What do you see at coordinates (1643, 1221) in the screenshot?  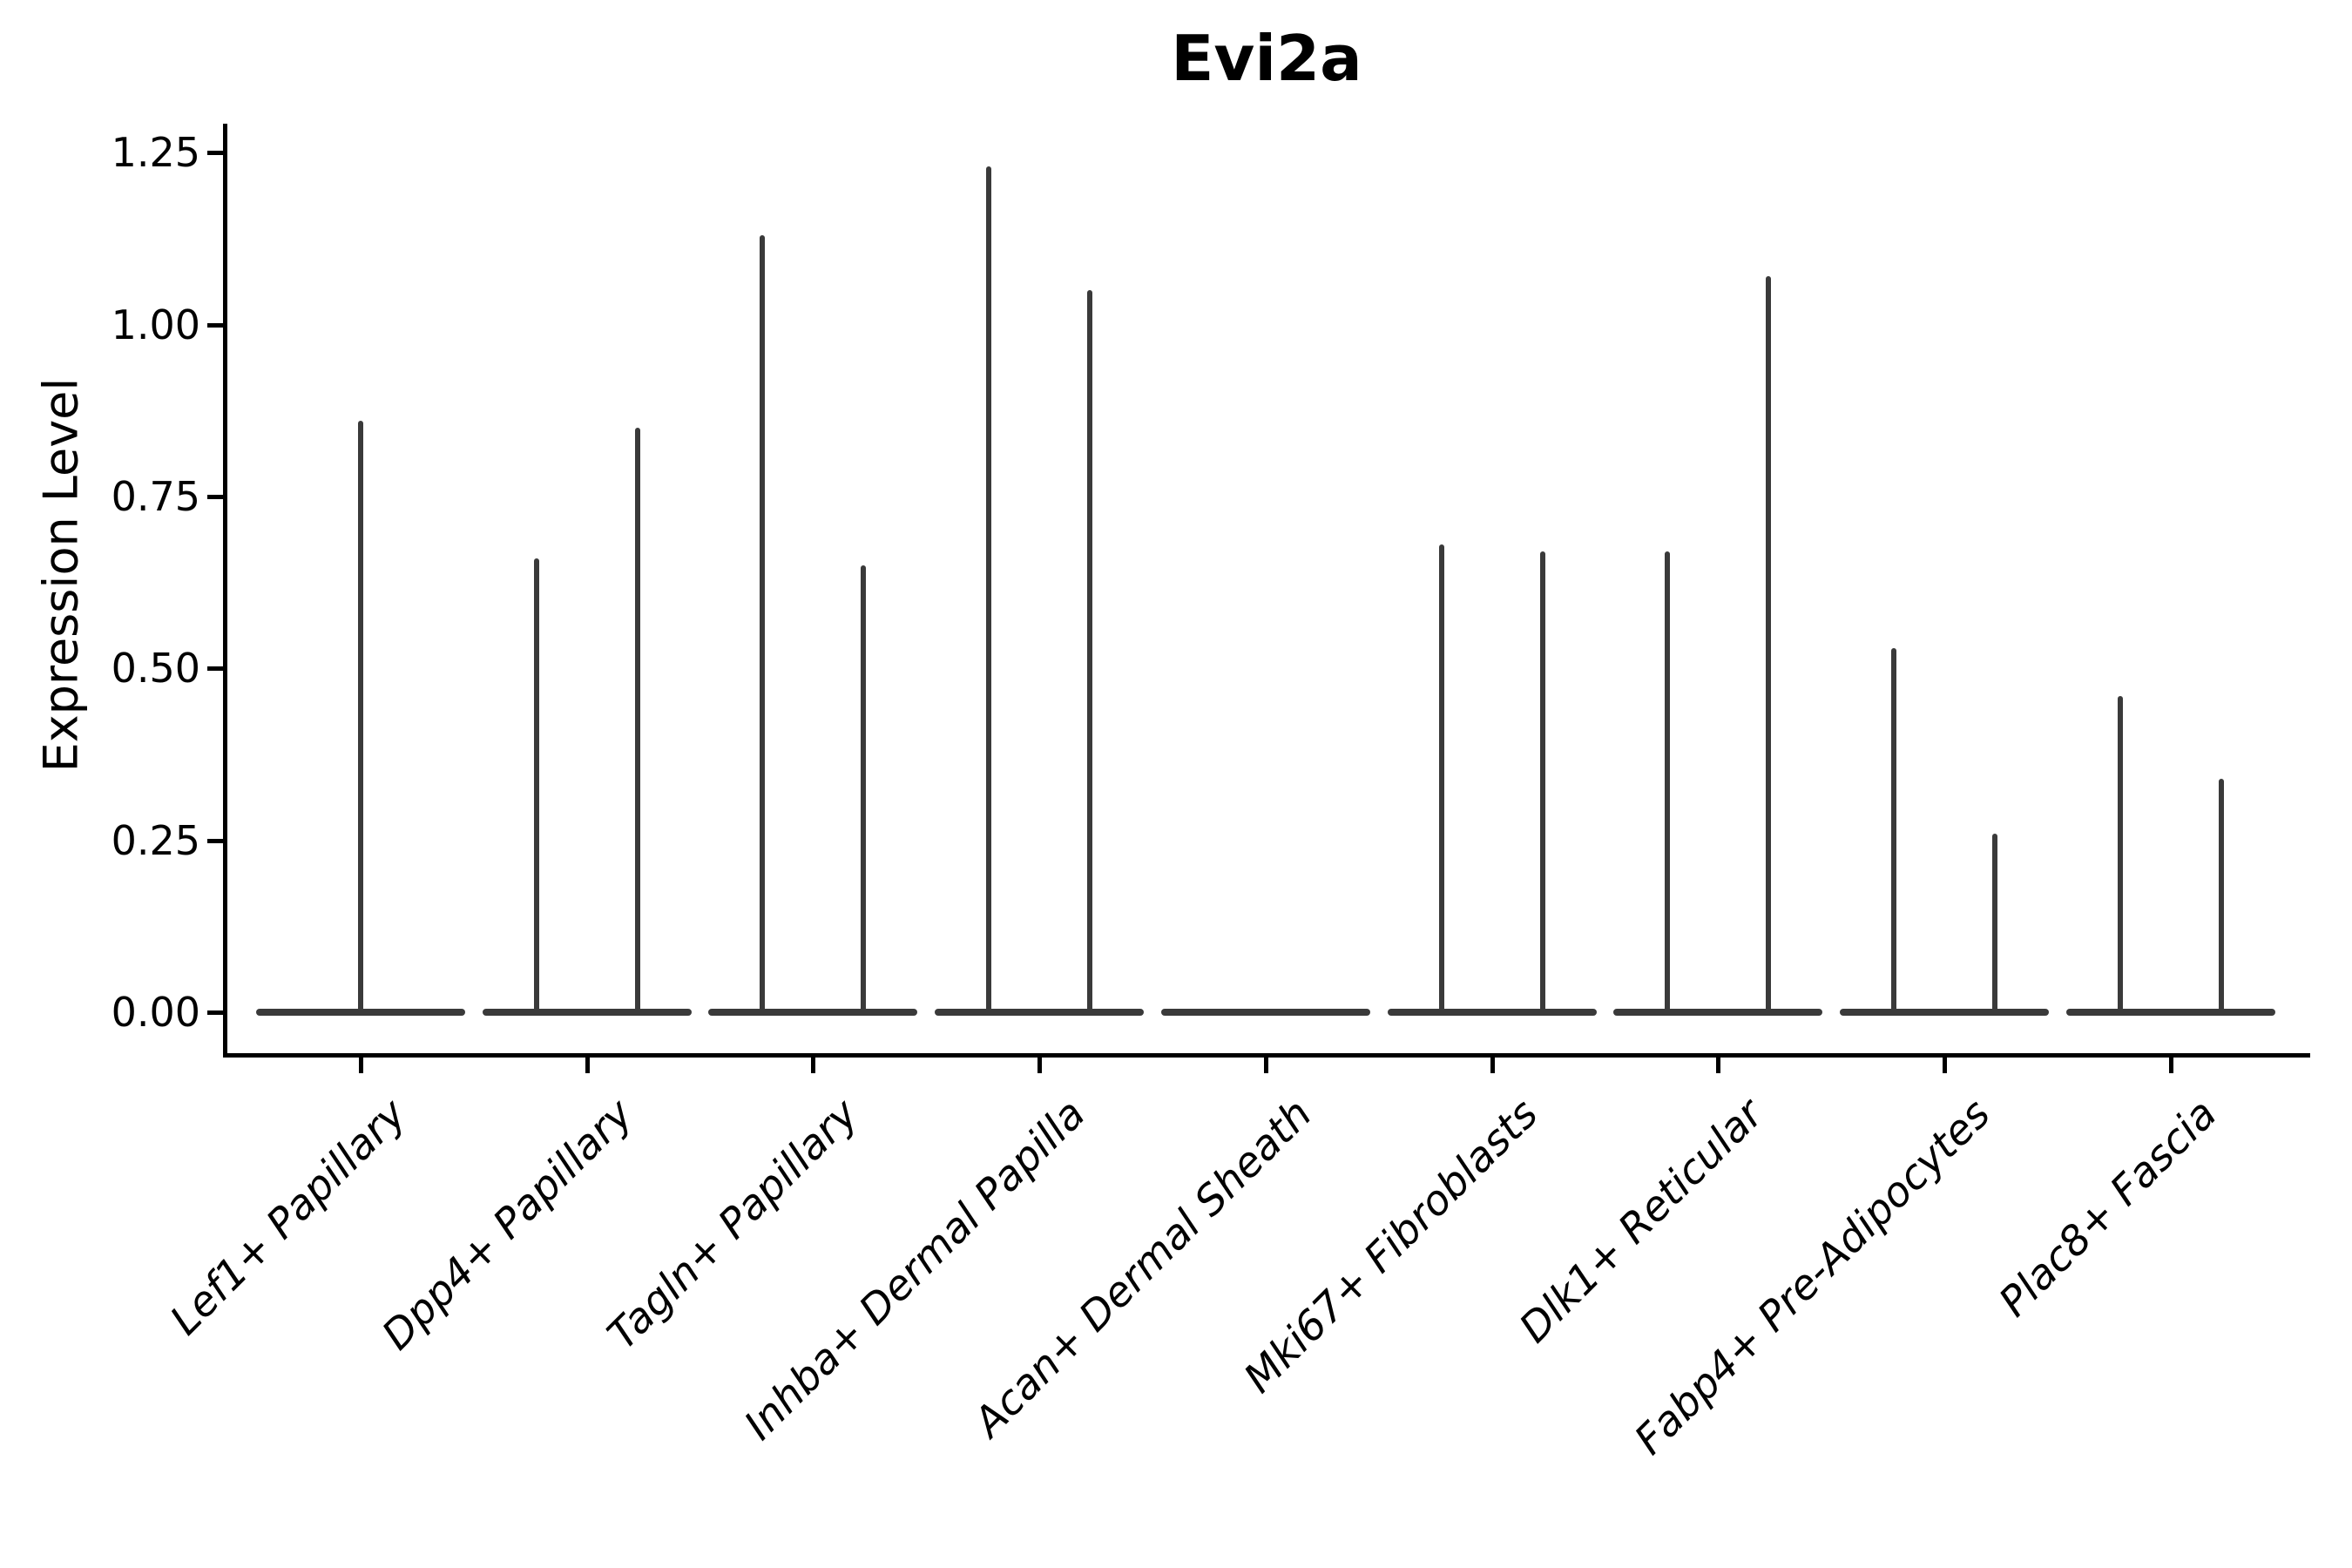 I see `x-tick-label-text: Dlk1+ Reticular` at bounding box center [1643, 1221].